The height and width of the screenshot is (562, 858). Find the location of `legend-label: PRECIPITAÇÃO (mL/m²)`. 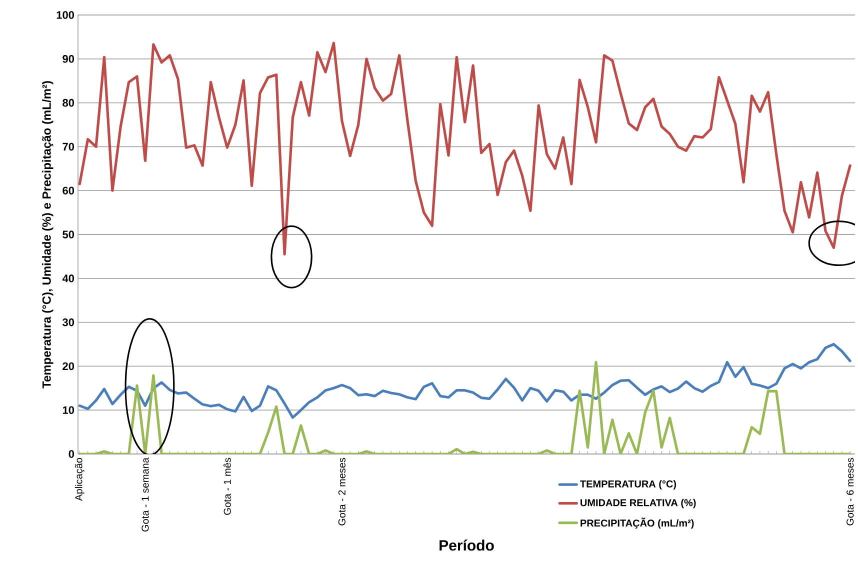

legend-label: PRECIPITAÇÃO (mL/m²) is located at coordinates (637, 523).